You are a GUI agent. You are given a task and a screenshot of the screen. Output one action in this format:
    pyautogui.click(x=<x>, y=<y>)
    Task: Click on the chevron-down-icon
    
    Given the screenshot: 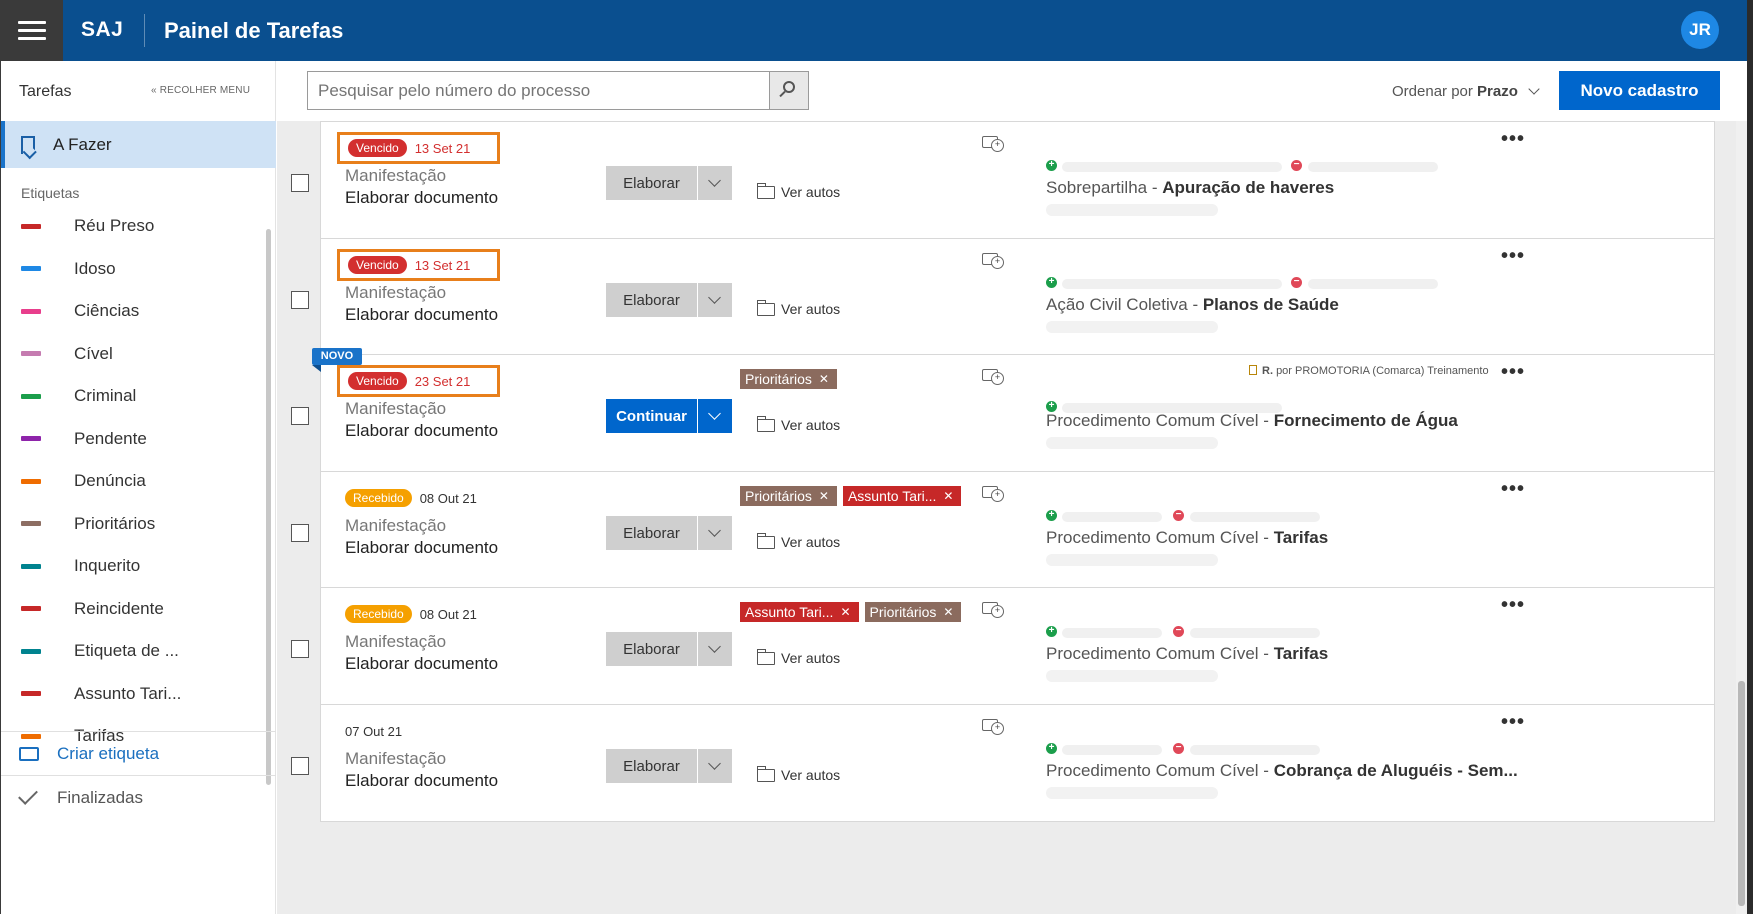 What is the action you would take?
    pyautogui.click(x=1534, y=89)
    